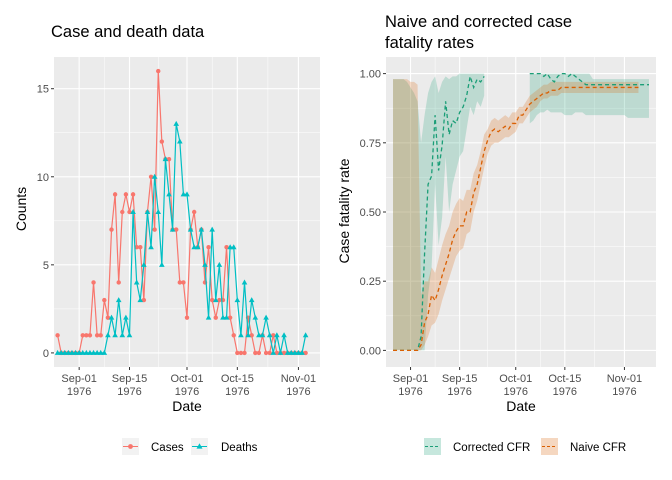 Image resolution: width=672 pixels, height=480 pixels. What do you see at coordinates (370, 351) in the screenshot?
I see `y-tick-label: 0.00` at bounding box center [370, 351].